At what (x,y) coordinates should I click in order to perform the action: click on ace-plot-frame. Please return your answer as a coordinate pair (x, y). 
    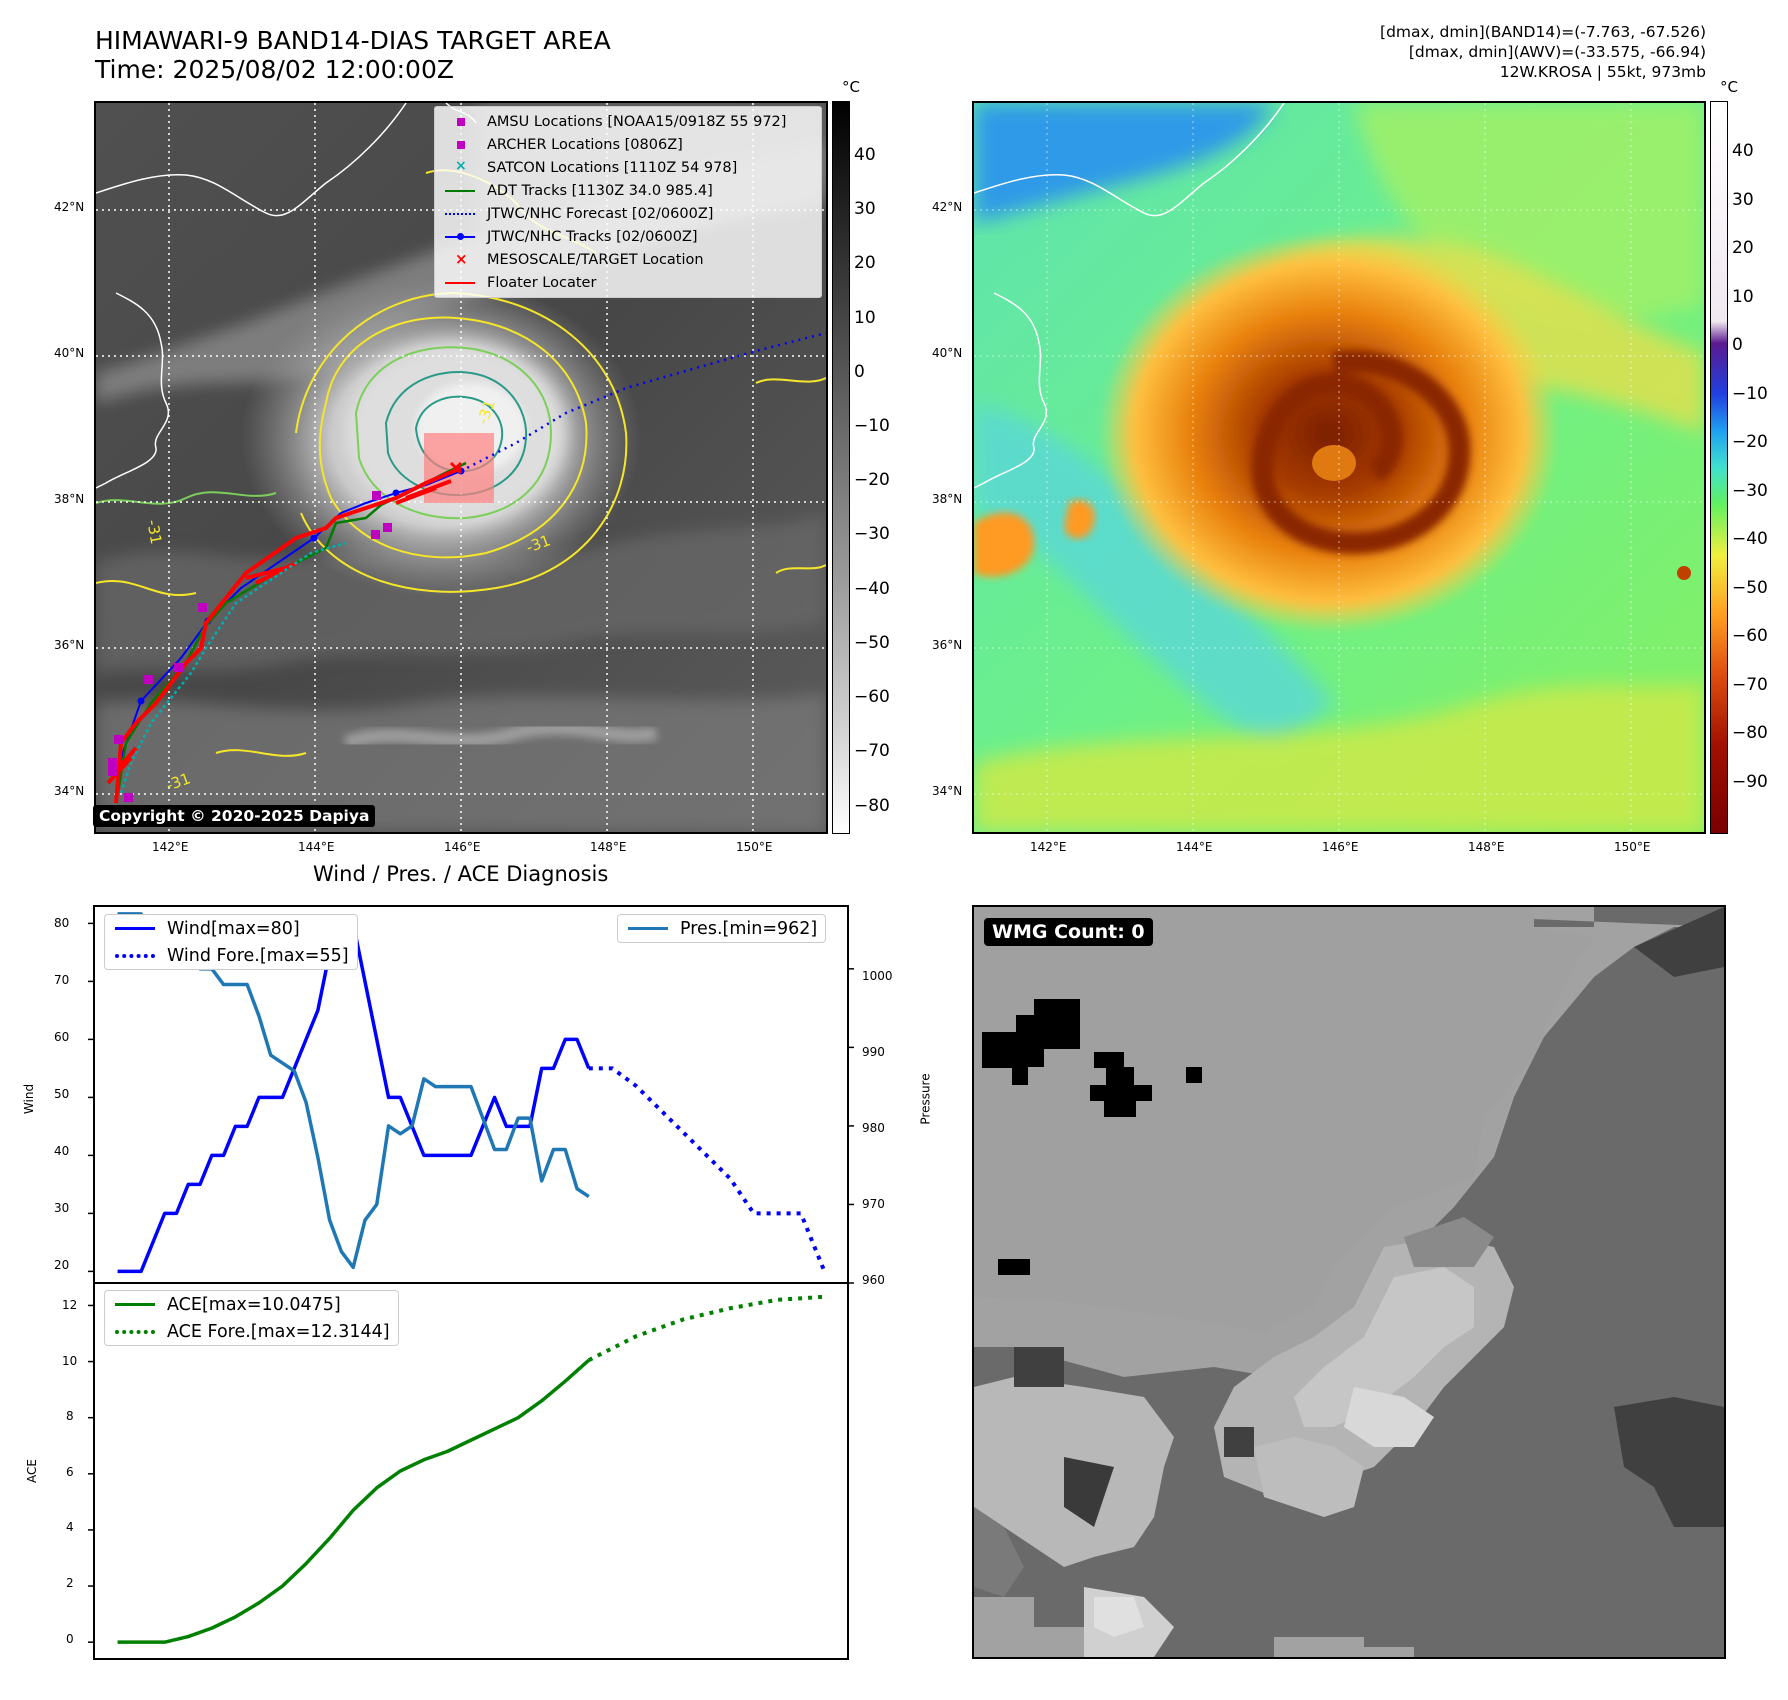
    Looking at the image, I should click on (471, 1471).